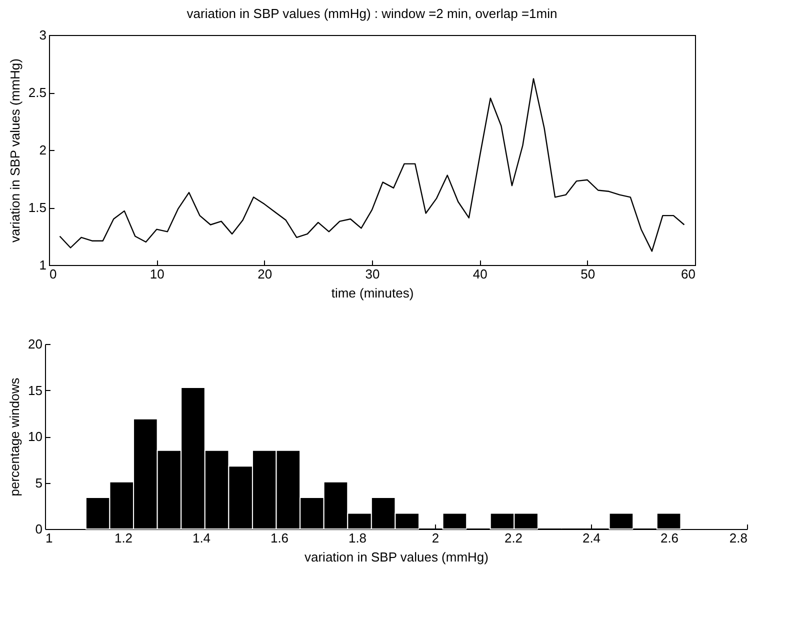 The height and width of the screenshot is (643, 790). Describe the element at coordinates (372, 293) in the screenshot. I see `x-axis-title: time (minutes)` at that location.